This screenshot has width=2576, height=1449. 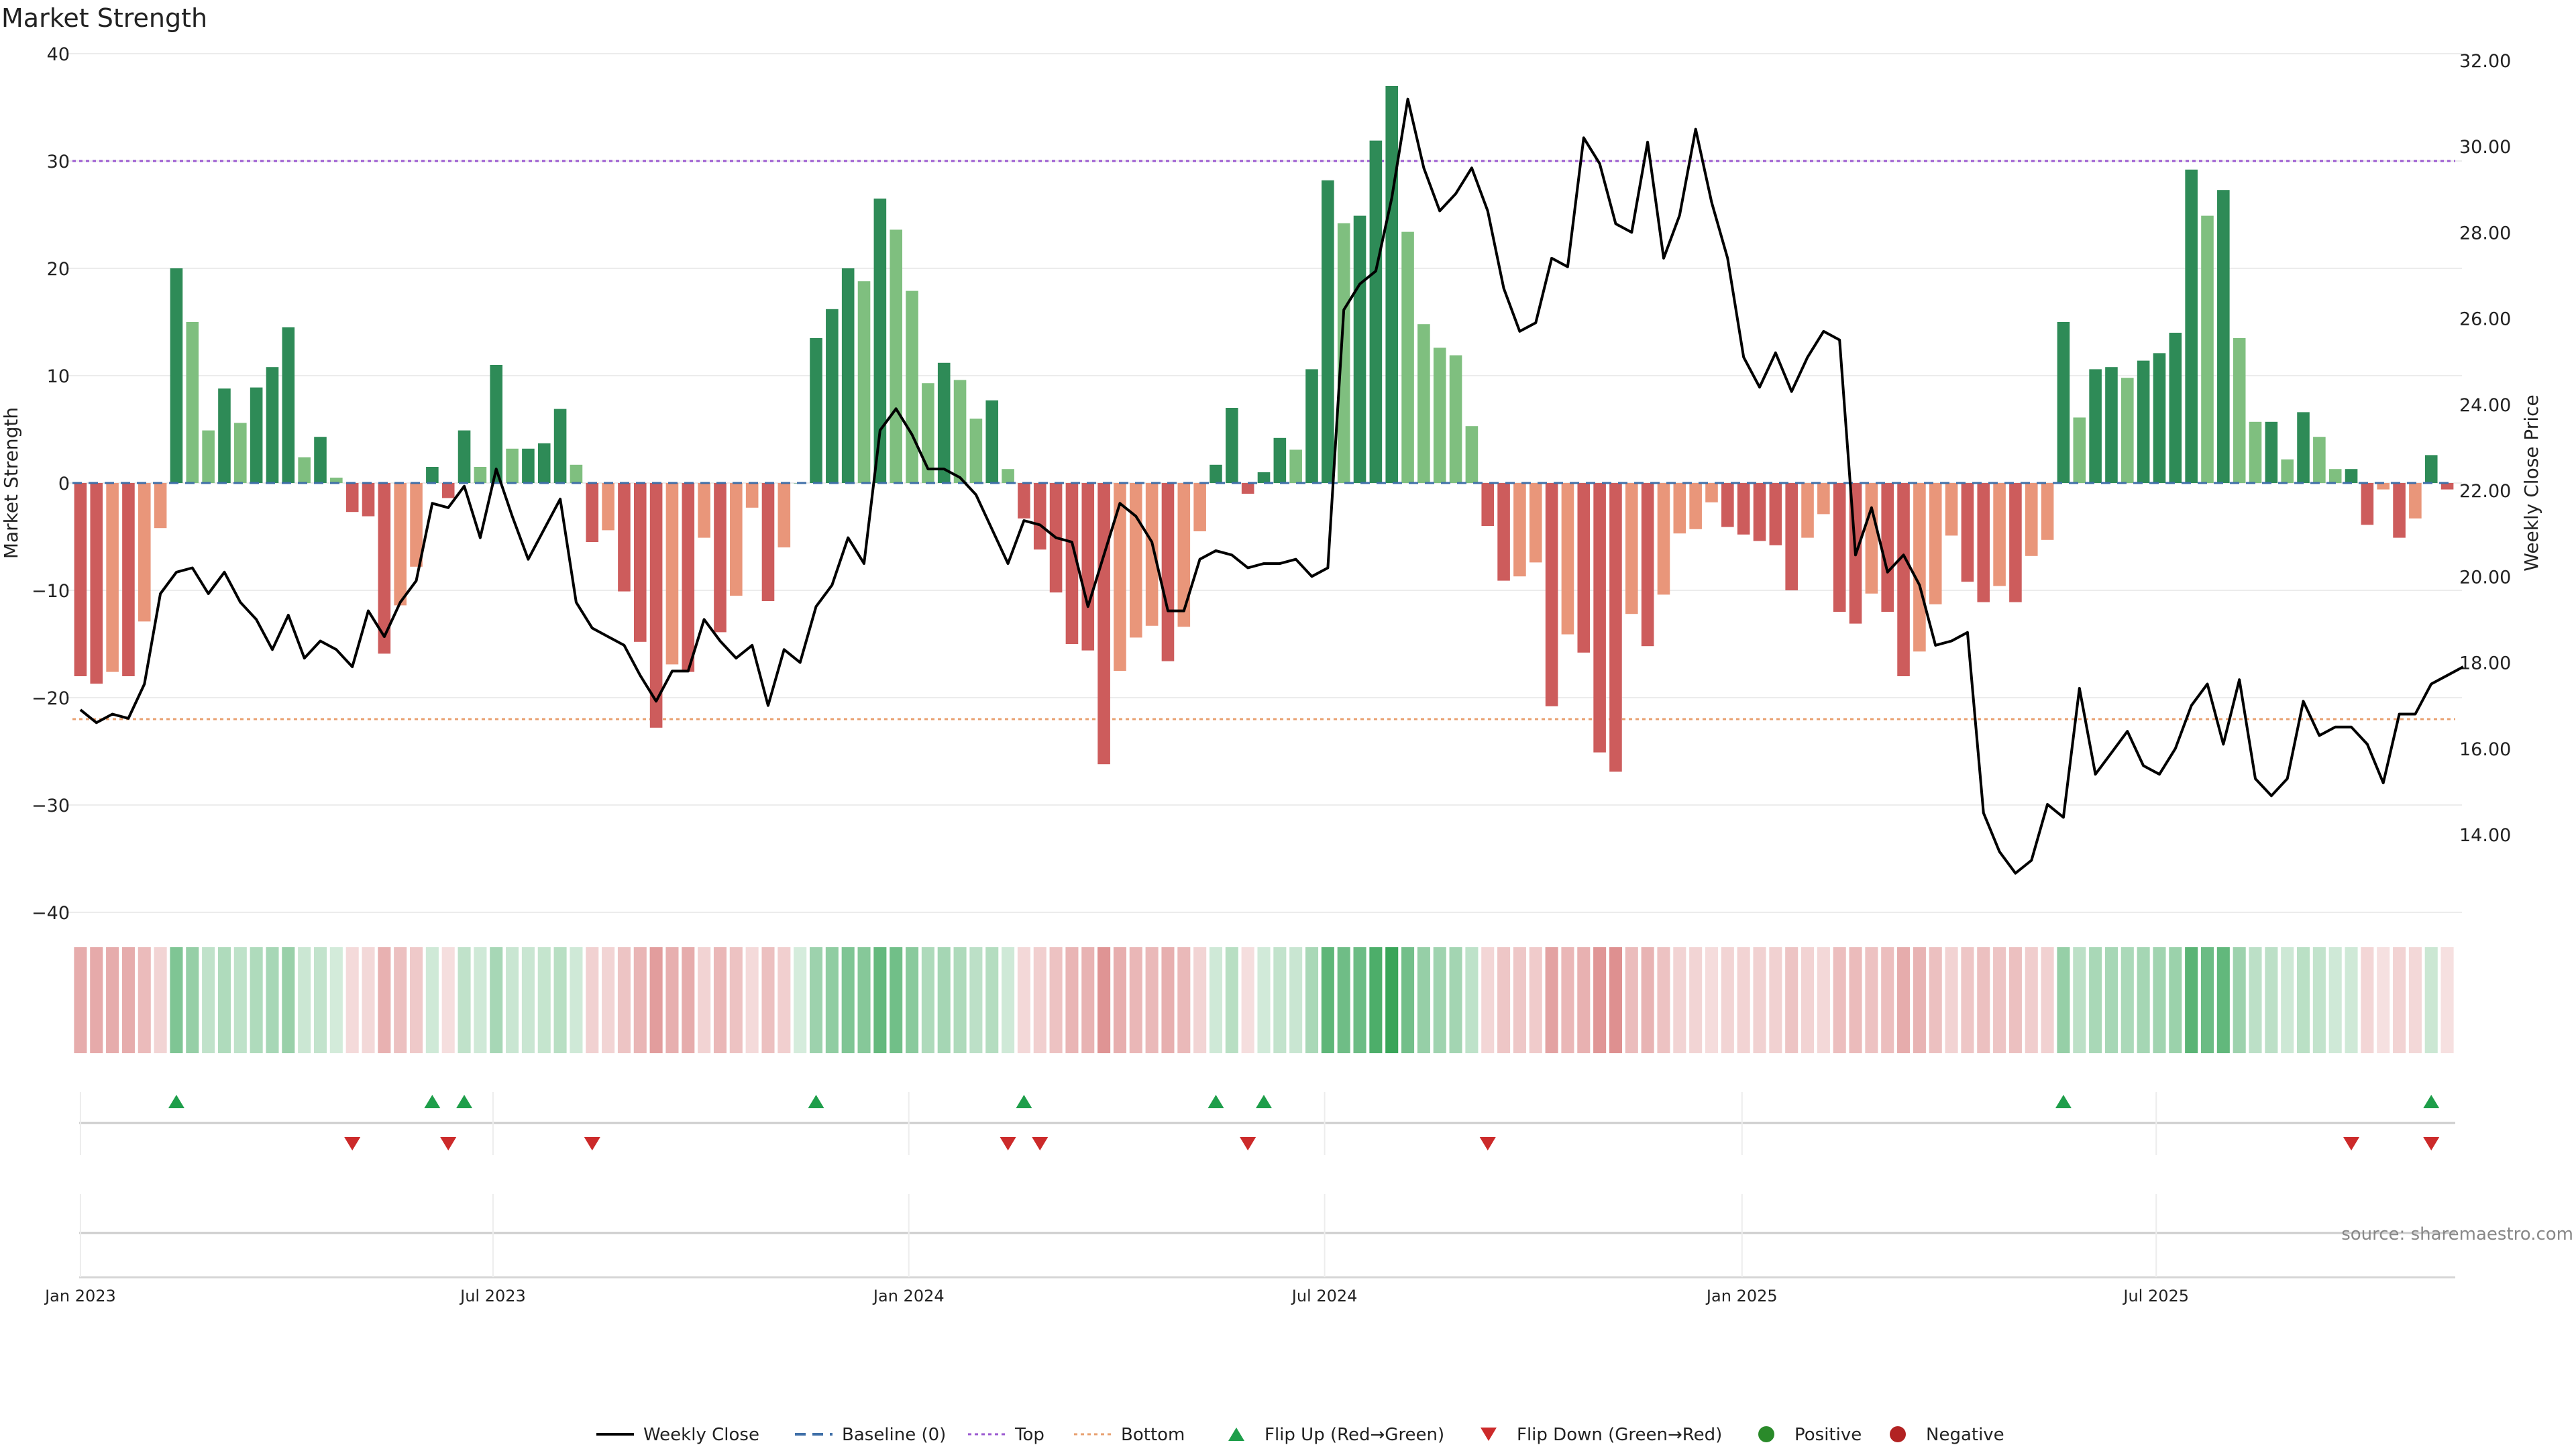 What do you see at coordinates (1324, 1296) in the screenshot?
I see `x-tick-label: Jul 2024` at bounding box center [1324, 1296].